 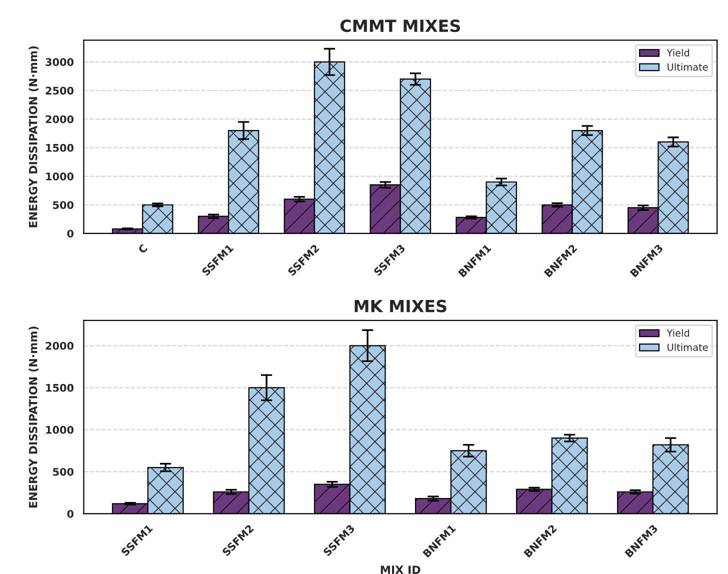 I want to click on y-tick-label: 3000, so click(x=60, y=62).